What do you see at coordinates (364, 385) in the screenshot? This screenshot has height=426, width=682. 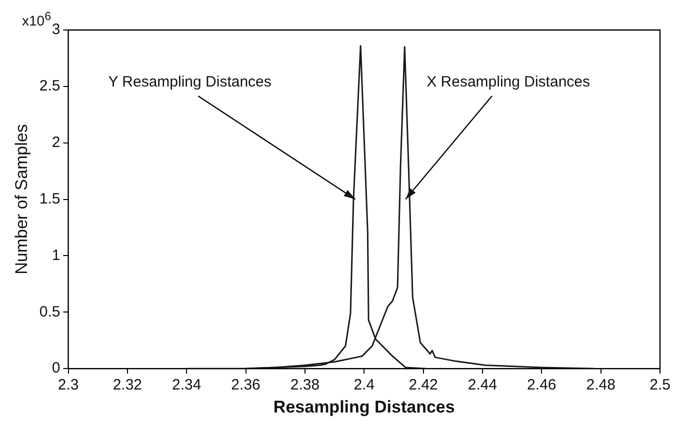 I see `x-tick-label: 2.4` at bounding box center [364, 385].